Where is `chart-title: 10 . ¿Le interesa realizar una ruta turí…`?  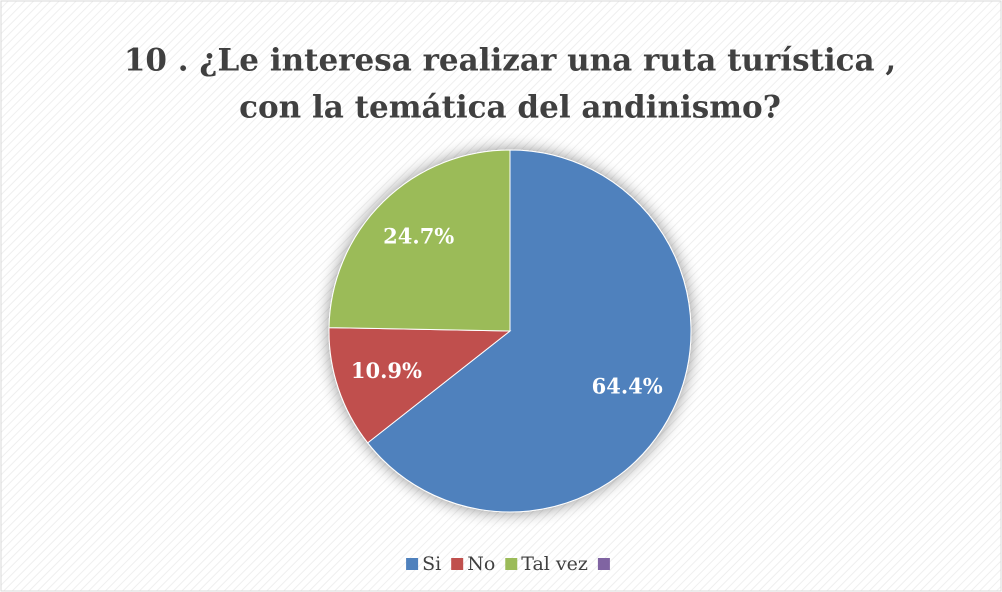
chart-title: 10 . ¿Le interesa realizar una ruta turí… is located at coordinates (510, 61).